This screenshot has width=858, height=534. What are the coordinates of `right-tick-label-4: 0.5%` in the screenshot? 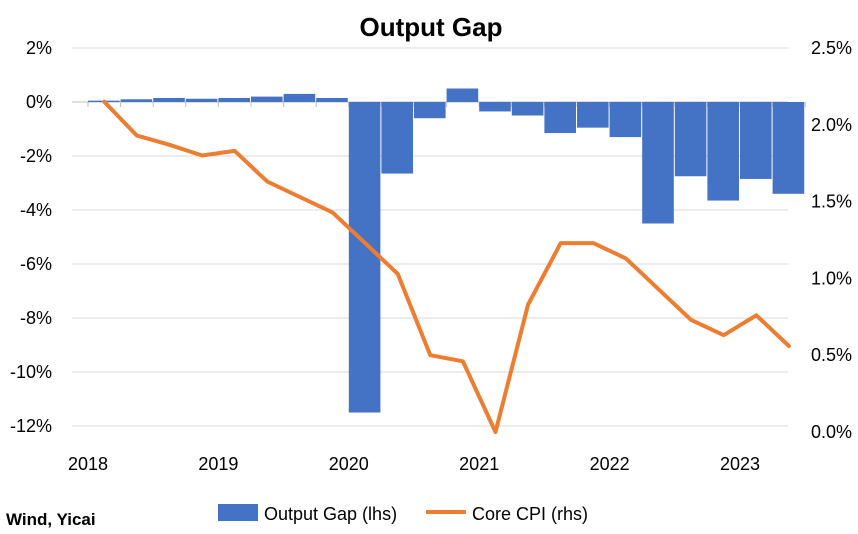 It's located at (831, 355).